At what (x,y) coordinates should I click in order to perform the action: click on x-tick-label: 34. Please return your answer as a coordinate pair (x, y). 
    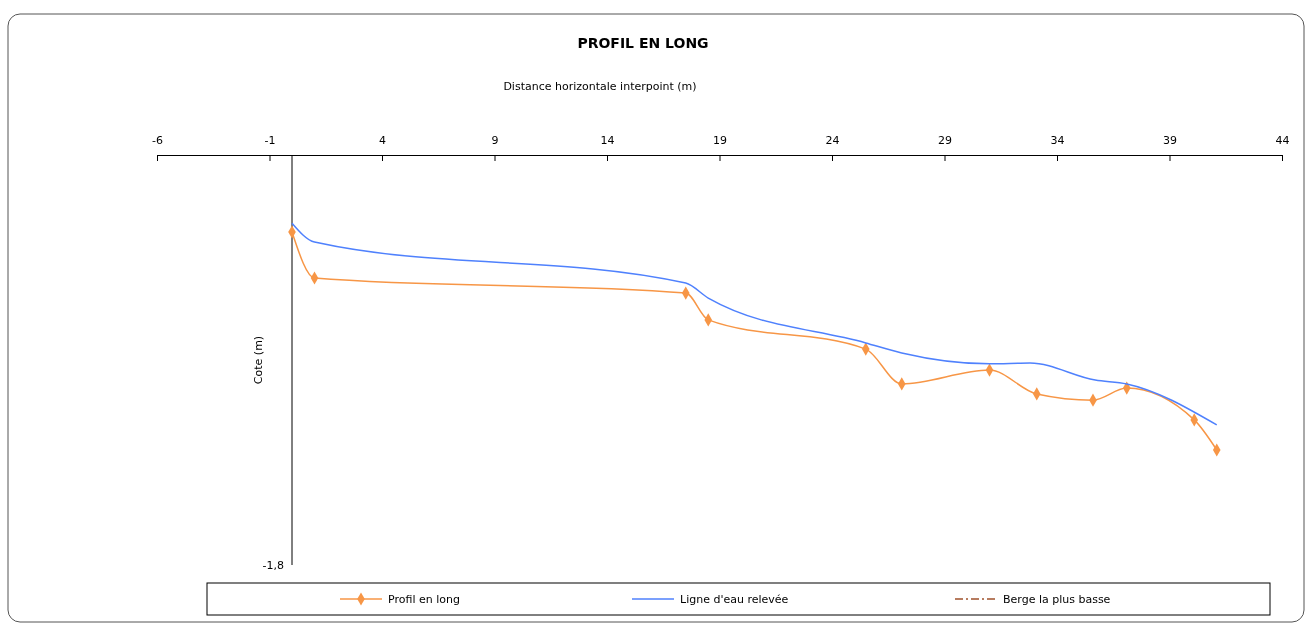
    Looking at the image, I should click on (1057, 141).